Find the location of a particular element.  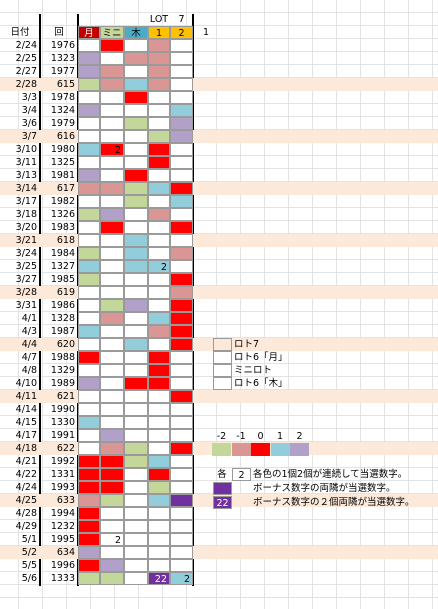

date-cell: 4/25 is located at coordinates (26, 500).